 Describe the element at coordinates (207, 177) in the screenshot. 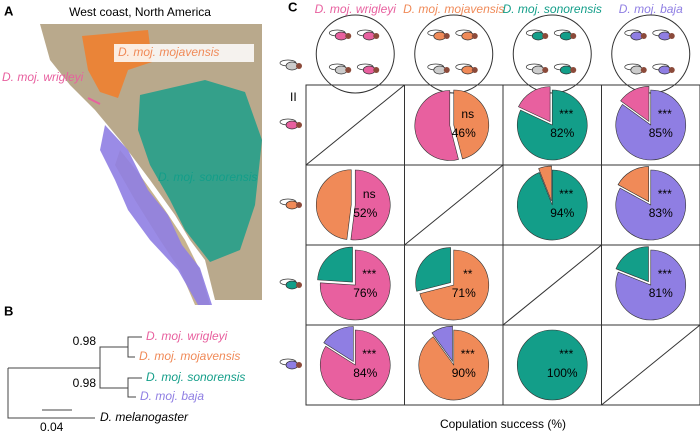

I see `map-label: D. moj. sonorensis` at that location.